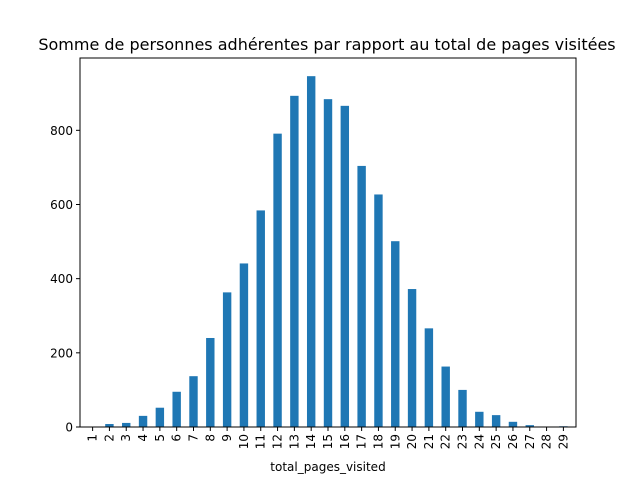 This screenshot has width=640, height=480. What do you see at coordinates (563, 441) in the screenshot?
I see `x-tick-label: 29` at bounding box center [563, 441].